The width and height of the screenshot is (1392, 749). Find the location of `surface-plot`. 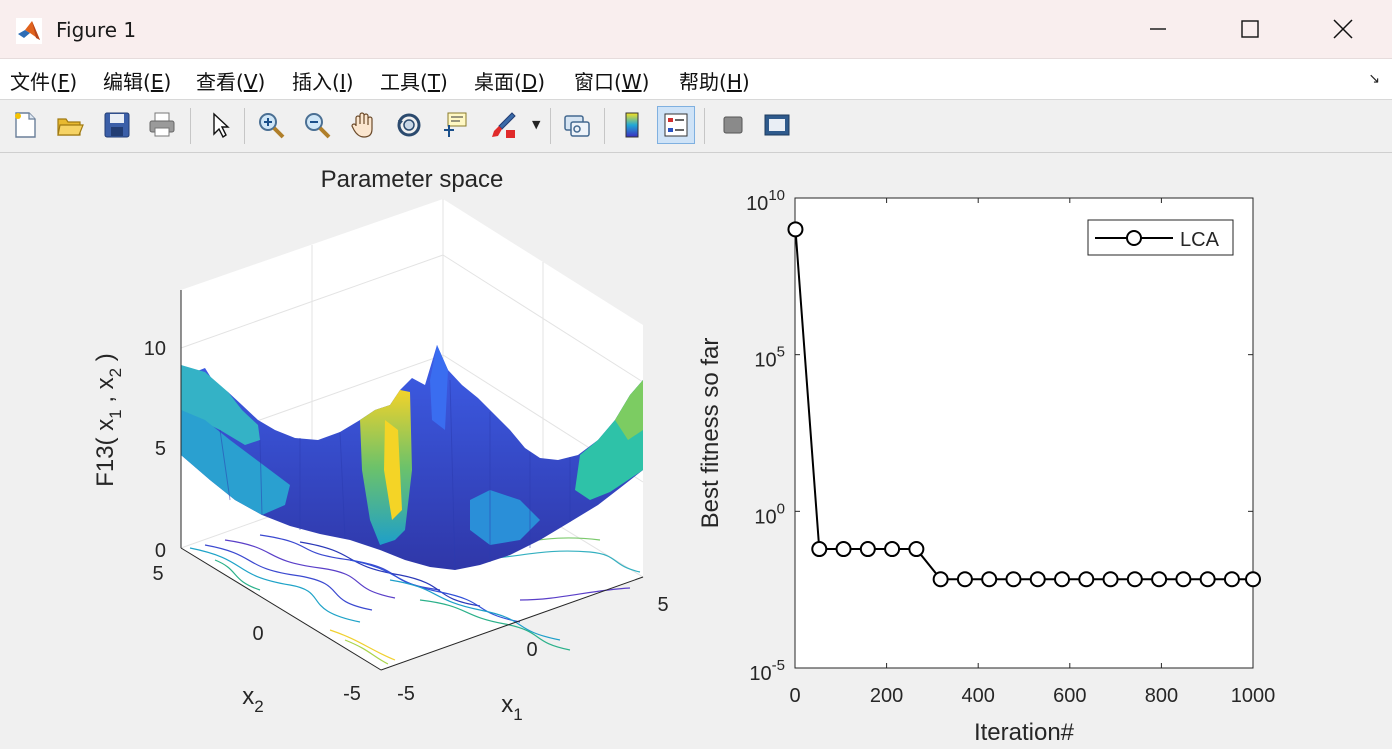

surface-plot is located at coordinates (412, 458).